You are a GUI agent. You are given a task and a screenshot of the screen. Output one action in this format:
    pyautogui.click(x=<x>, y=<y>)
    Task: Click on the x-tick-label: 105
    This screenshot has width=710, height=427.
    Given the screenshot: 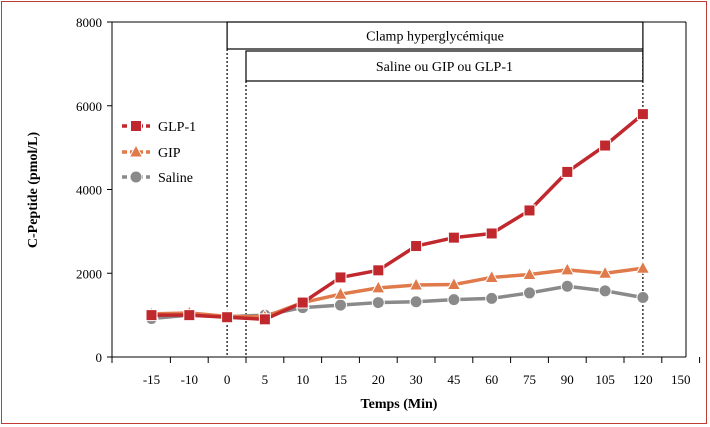 What is the action you would take?
    pyautogui.click(x=605, y=379)
    